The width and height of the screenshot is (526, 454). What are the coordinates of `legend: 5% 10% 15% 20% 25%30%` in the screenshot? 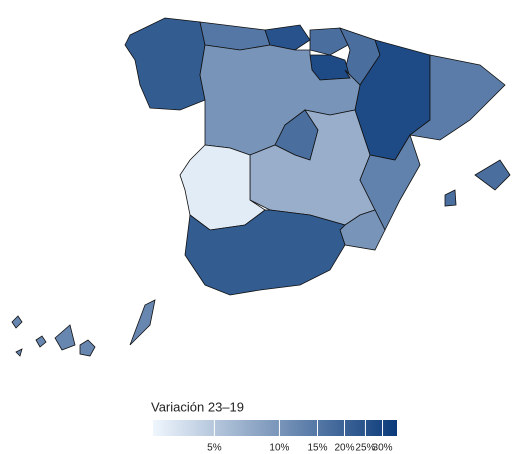 It's located at (300, 437).